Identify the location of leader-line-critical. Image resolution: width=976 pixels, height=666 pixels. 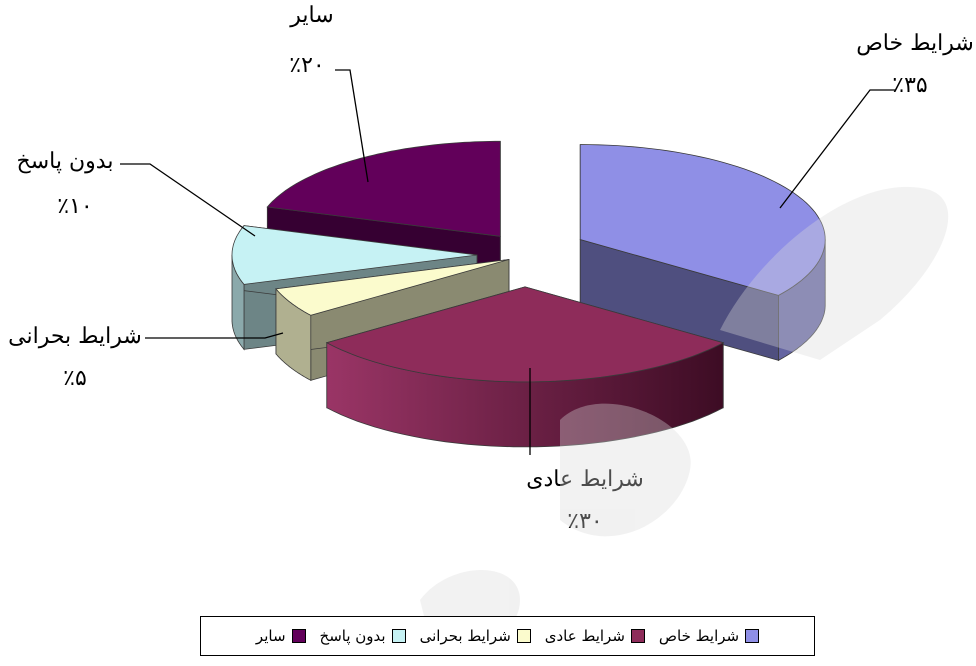
(214, 335).